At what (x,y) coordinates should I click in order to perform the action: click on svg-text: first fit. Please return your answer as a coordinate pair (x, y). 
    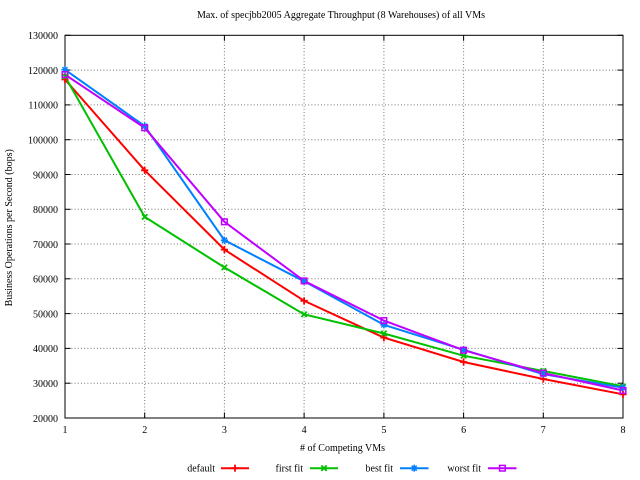
    Looking at the image, I should click on (290, 468).